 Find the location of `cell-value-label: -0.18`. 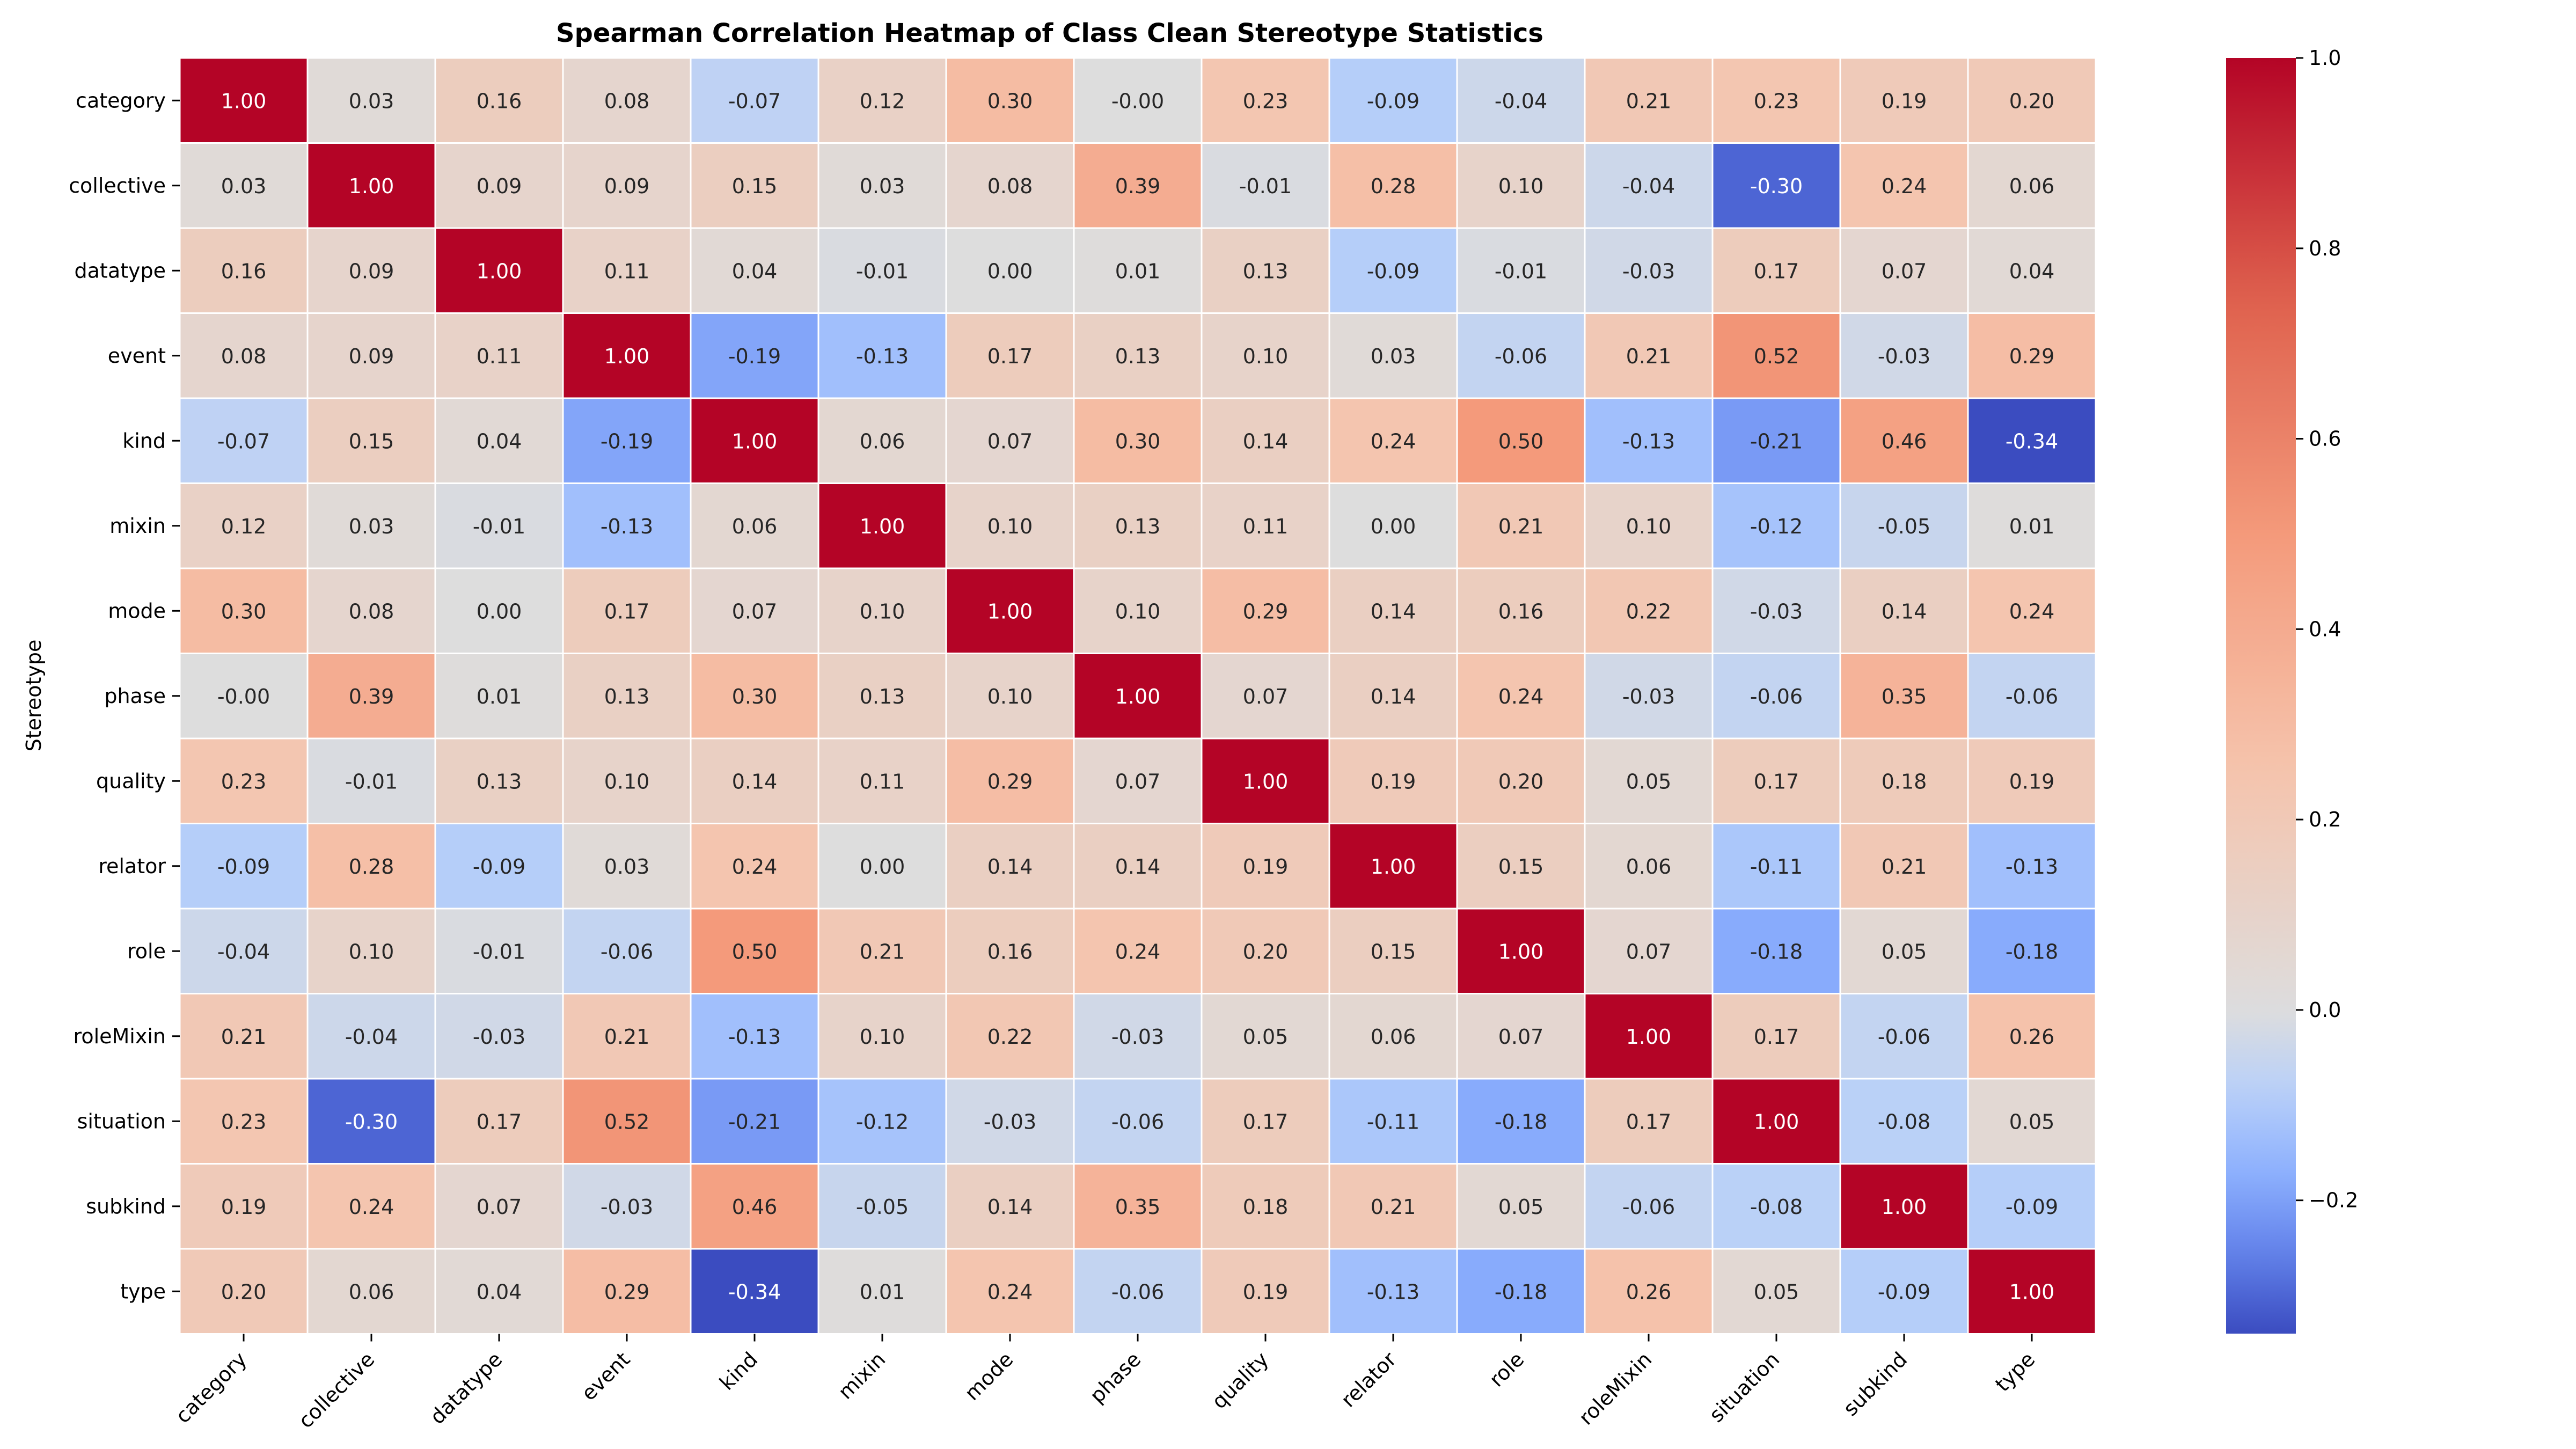

cell-value-label: -0.18 is located at coordinates (1776, 951).